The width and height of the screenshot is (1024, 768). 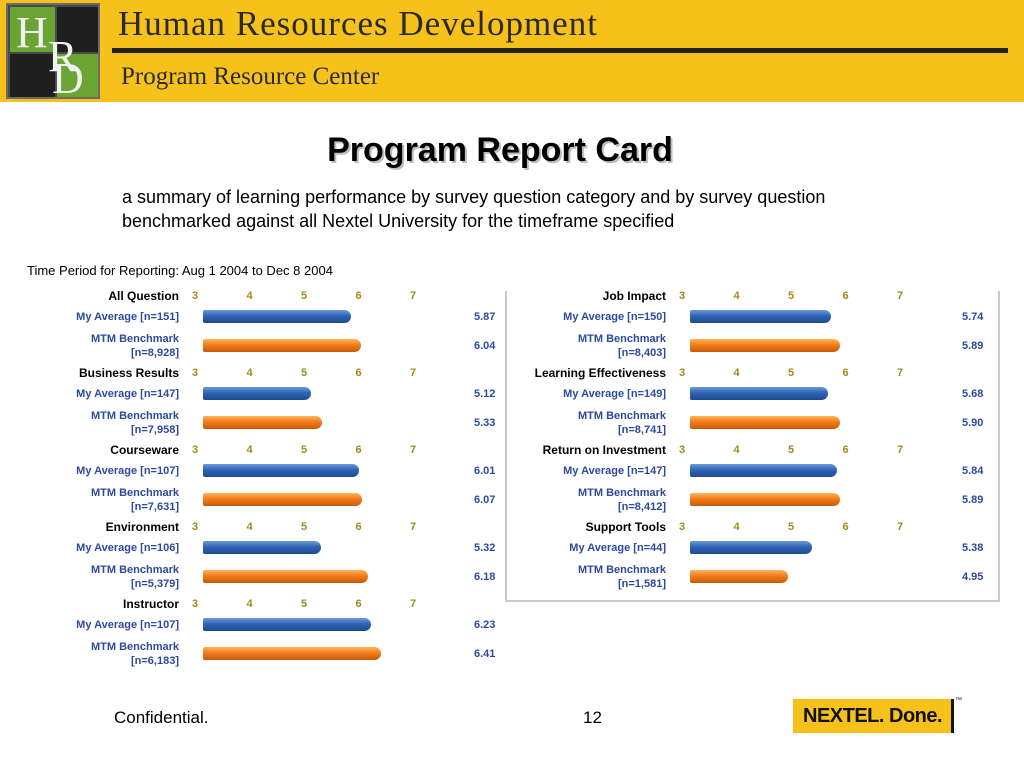 What do you see at coordinates (642, 507) in the screenshot?
I see `benchmark-sample-size: [n=8,412]` at bounding box center [642, 507].